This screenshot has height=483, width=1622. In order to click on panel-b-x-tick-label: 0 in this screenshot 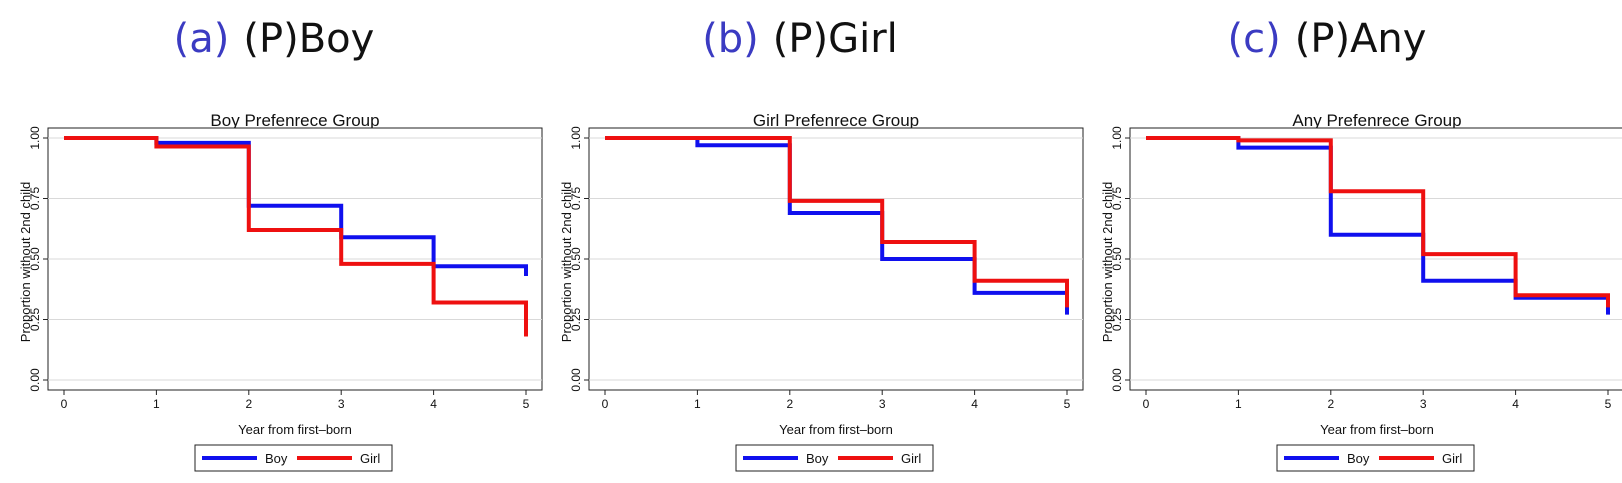, I will do `click(605, 404)`.